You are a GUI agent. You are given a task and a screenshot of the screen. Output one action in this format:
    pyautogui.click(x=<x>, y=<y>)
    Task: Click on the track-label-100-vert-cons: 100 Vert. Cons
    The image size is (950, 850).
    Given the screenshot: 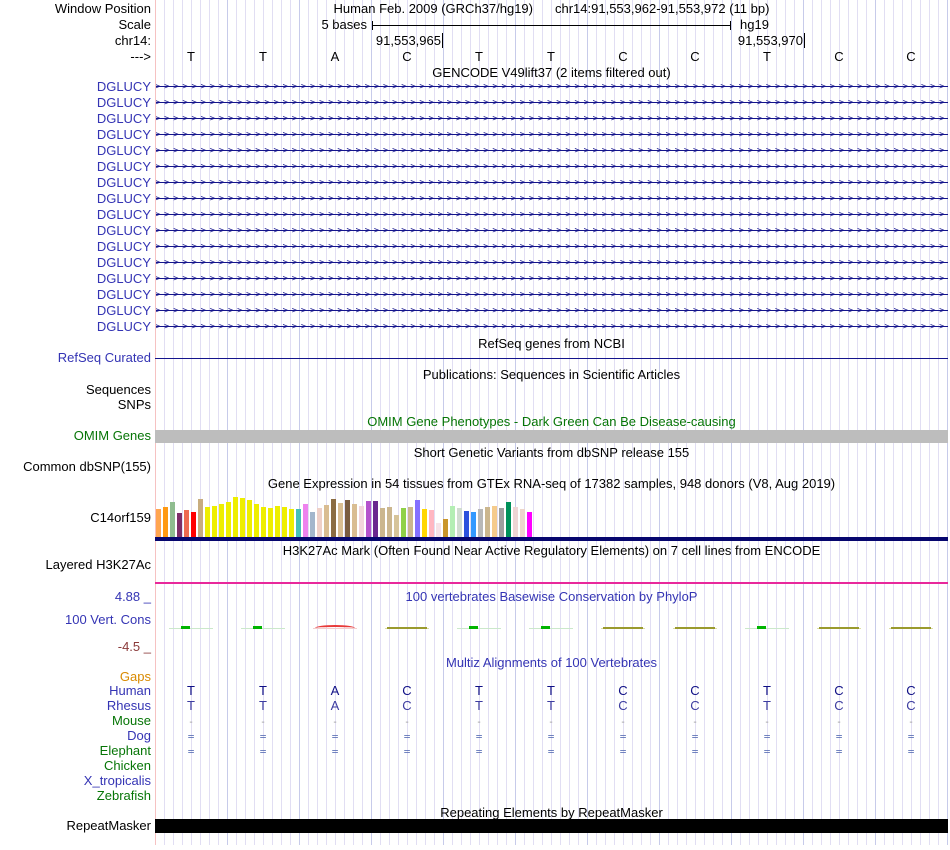 What is the action you would take?
    pyautogui.click(x=108, y=619)
    